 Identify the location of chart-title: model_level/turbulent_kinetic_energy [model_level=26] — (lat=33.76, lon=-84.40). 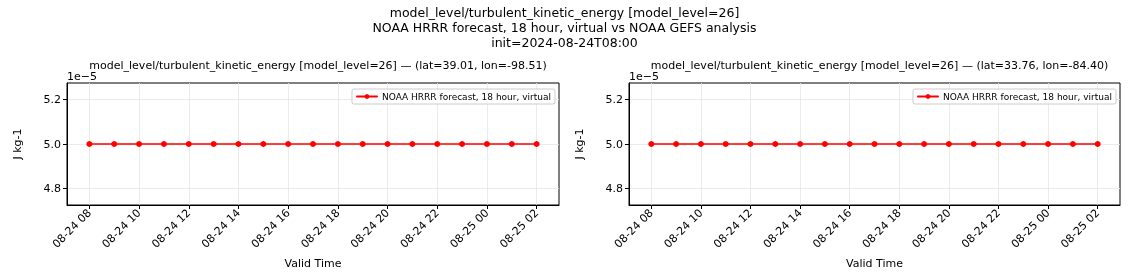
(879, 65).